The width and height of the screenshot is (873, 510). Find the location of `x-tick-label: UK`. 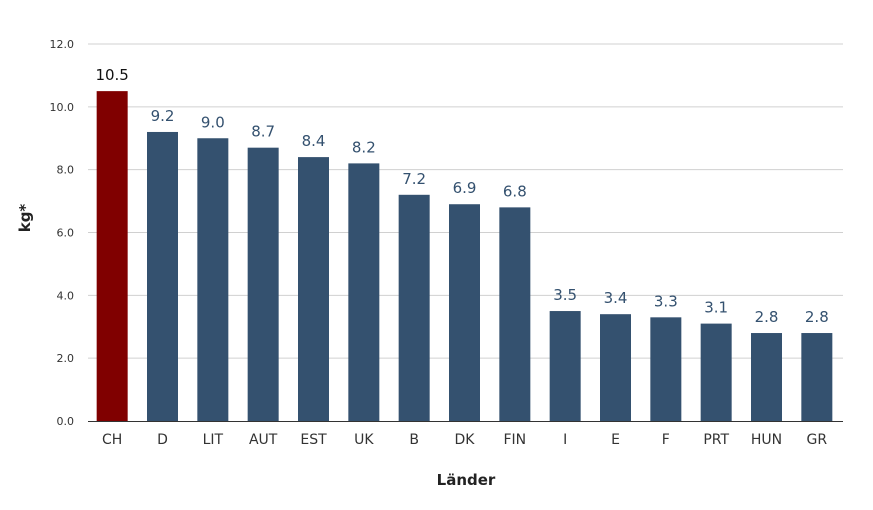

x-tick-label: UK is located at coordinates (364, 440).